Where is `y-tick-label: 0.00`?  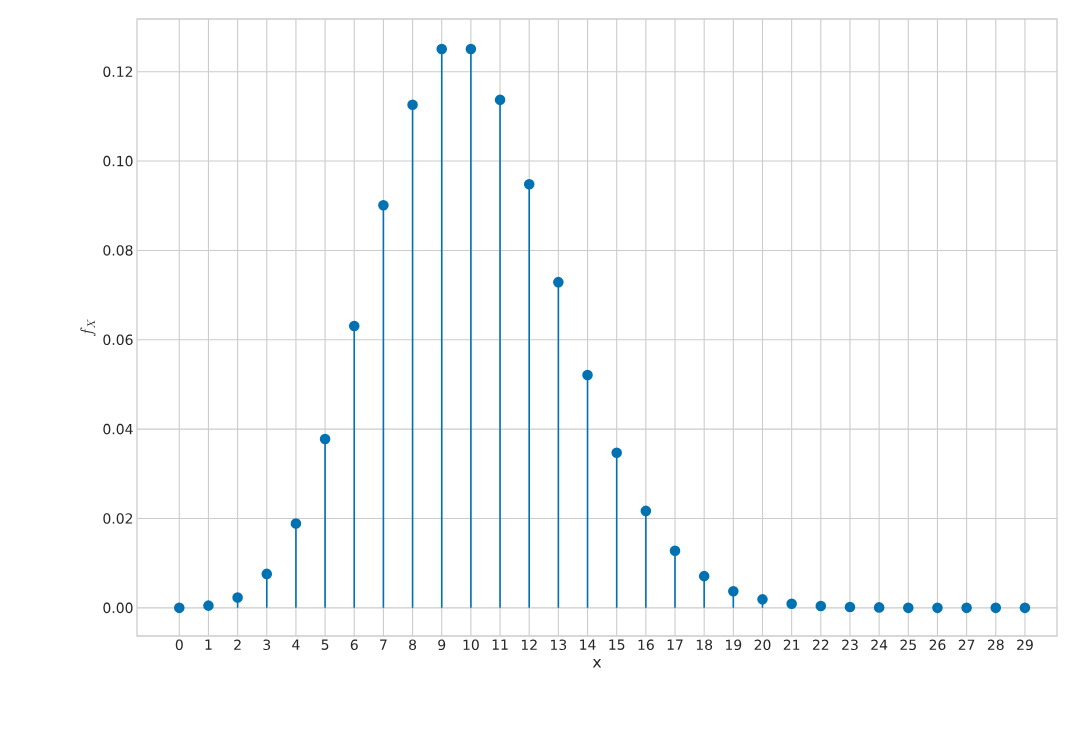 y-tick-label: 0.00 is located at coordinates (118, 608).